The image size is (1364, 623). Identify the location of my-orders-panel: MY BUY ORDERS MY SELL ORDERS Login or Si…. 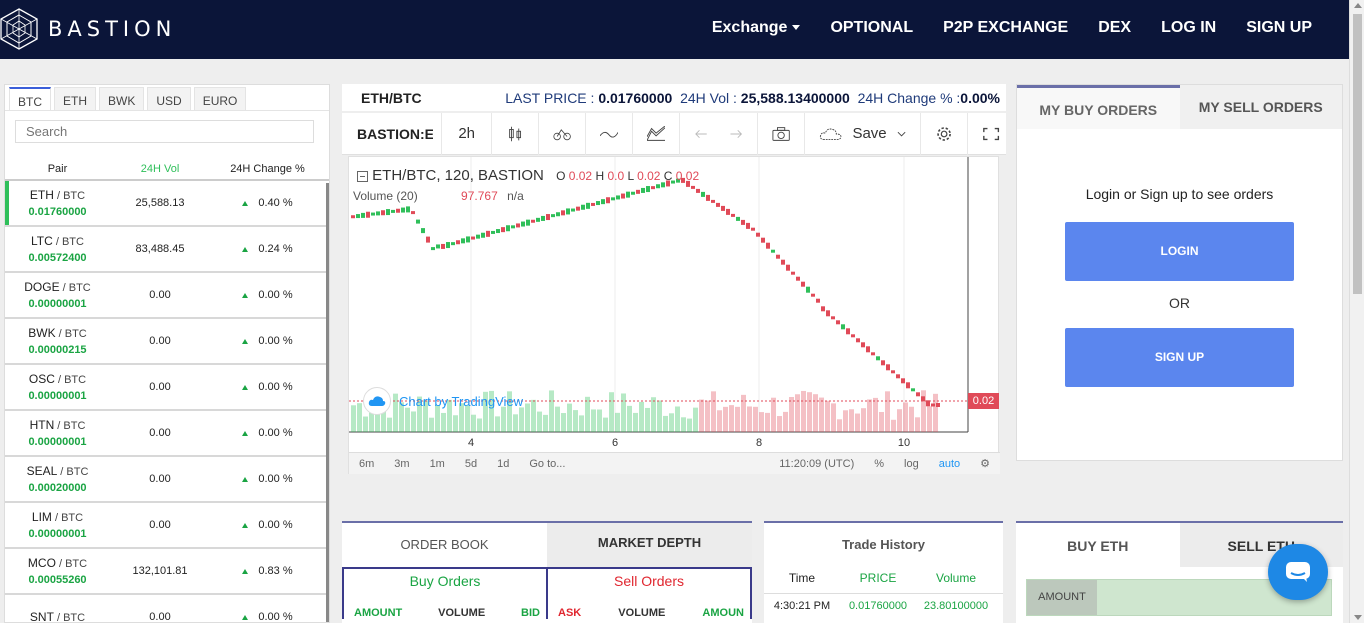
(1179, 272).